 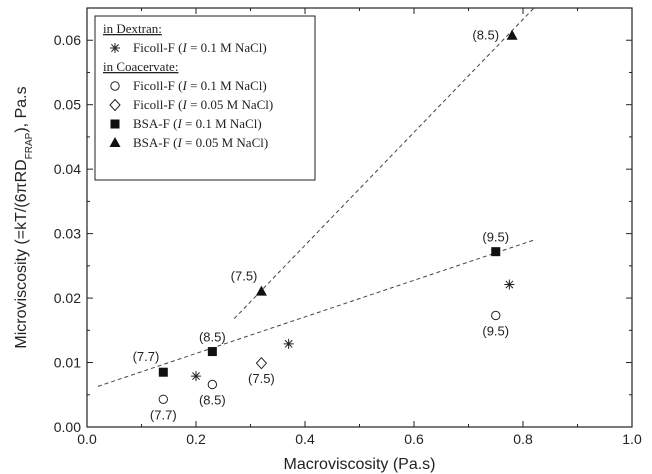 I want to click on y-tick-label: 0.00, so click(x=67, y=427).